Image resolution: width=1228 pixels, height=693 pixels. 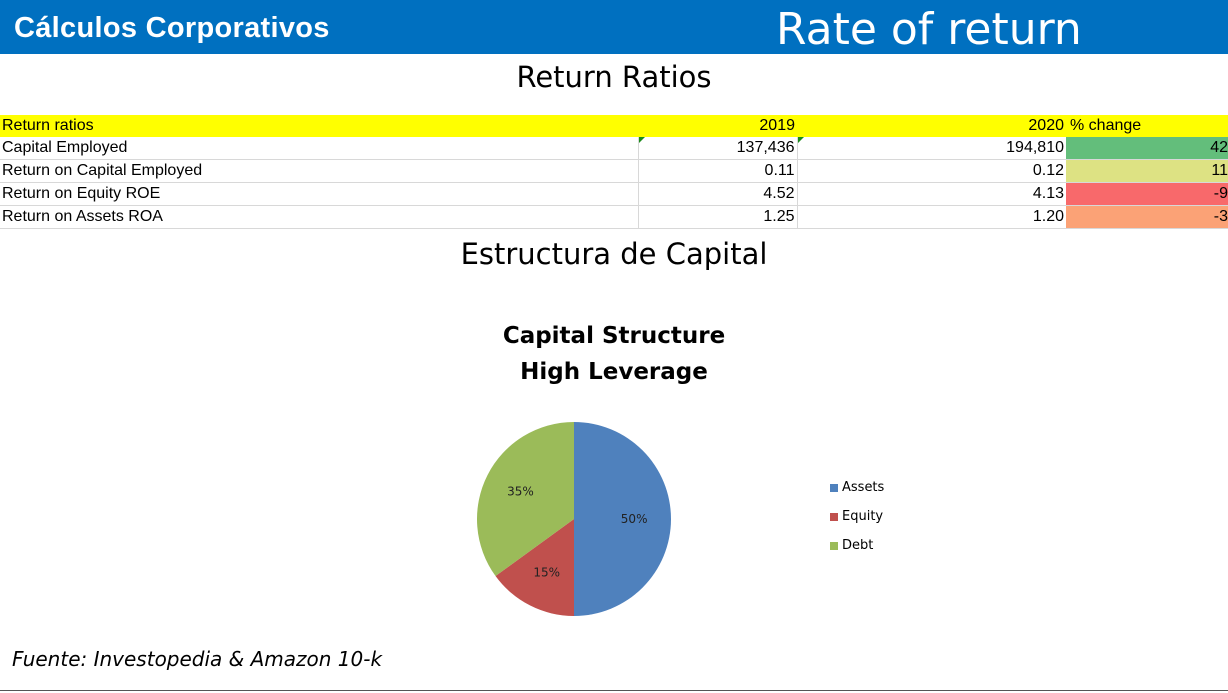 I want to click on chart-title-block: Capital Structure High Leverage, so click(x=614, y=354).